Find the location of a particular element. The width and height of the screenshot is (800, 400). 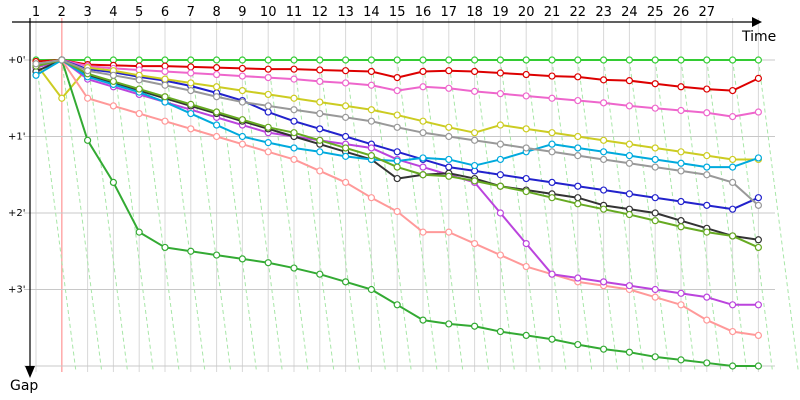

x-tick-label: 12 is located at coordinates (320, 12).